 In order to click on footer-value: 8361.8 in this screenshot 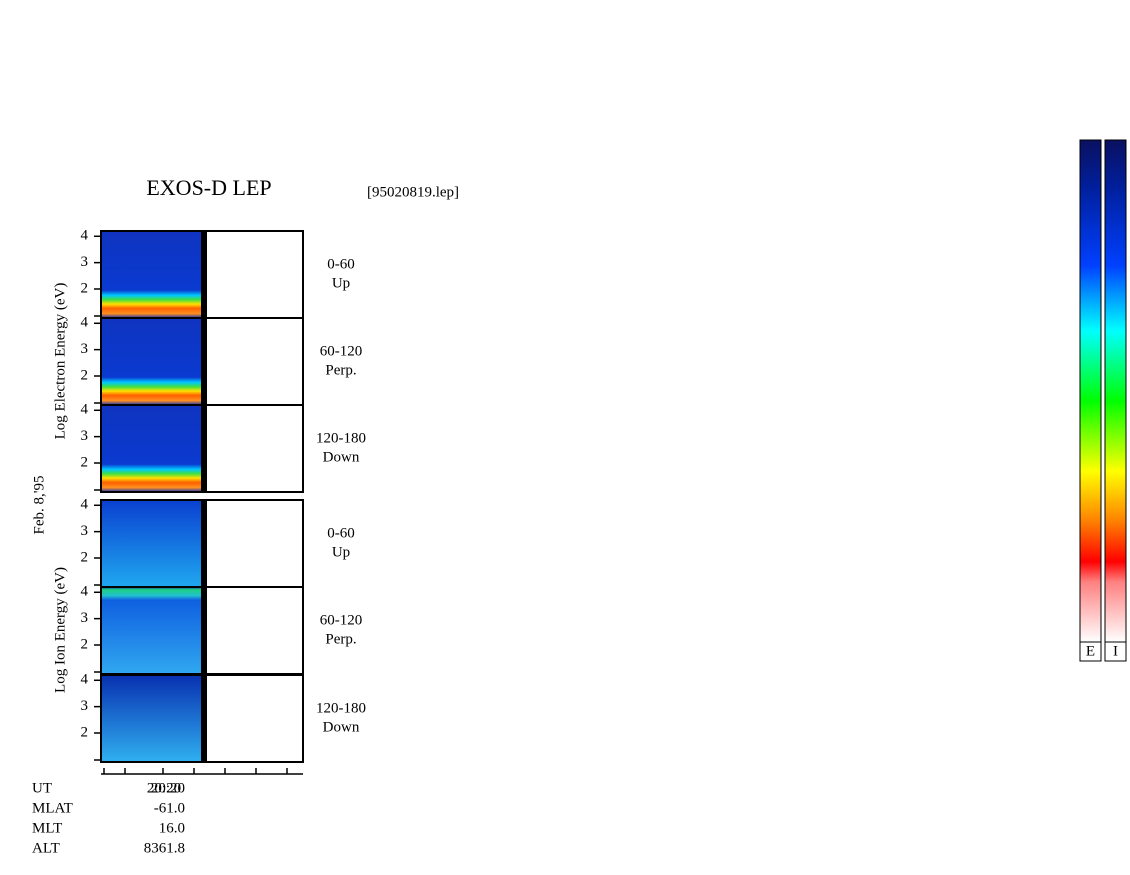, I will do `click(164, 848)`.